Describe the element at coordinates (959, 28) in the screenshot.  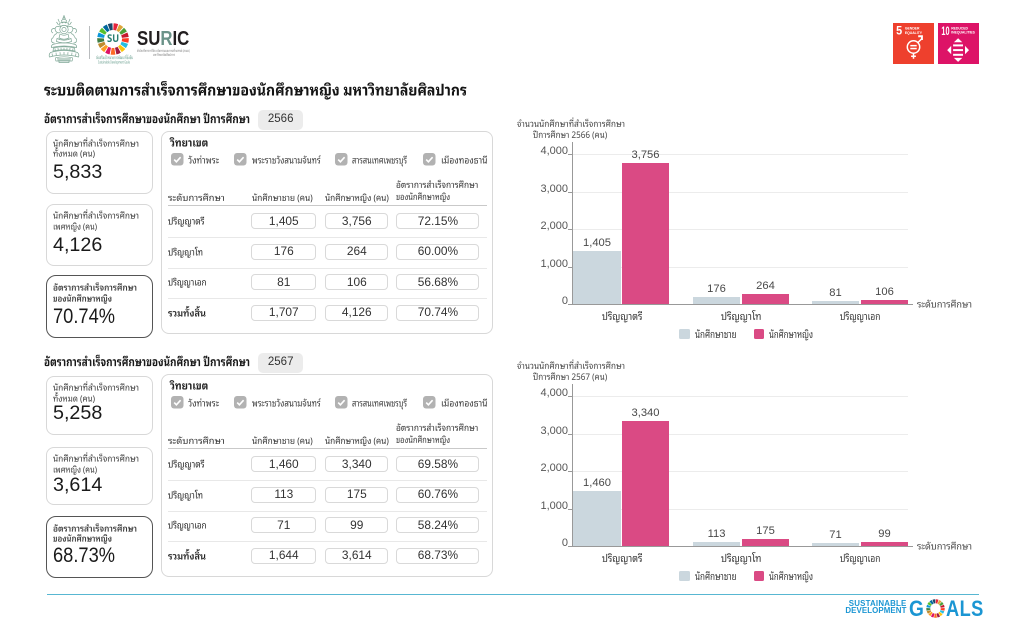
I see `svg-text: REDUCED` at that location.